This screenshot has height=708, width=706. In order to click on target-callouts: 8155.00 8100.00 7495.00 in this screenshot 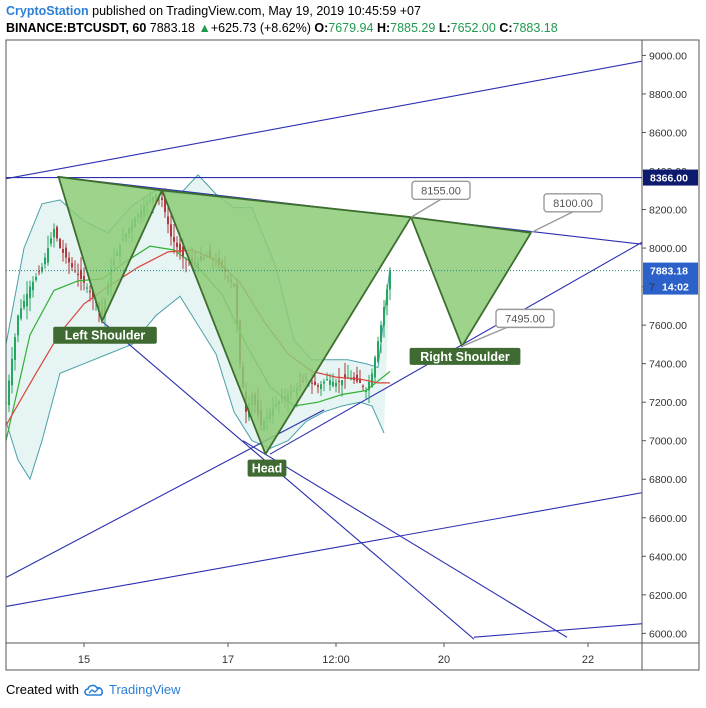, I will do `click(506, 263)`.